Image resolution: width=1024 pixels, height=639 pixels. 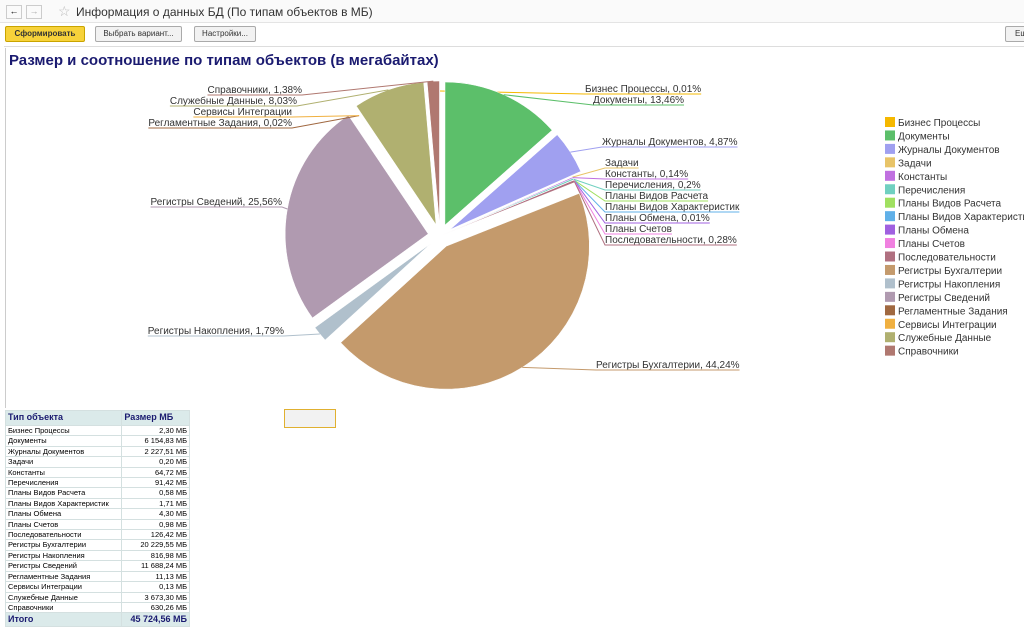 I want to click on table-row: Планы Видов Характеристик 1,71 МБ, so click(x=97, y=503).